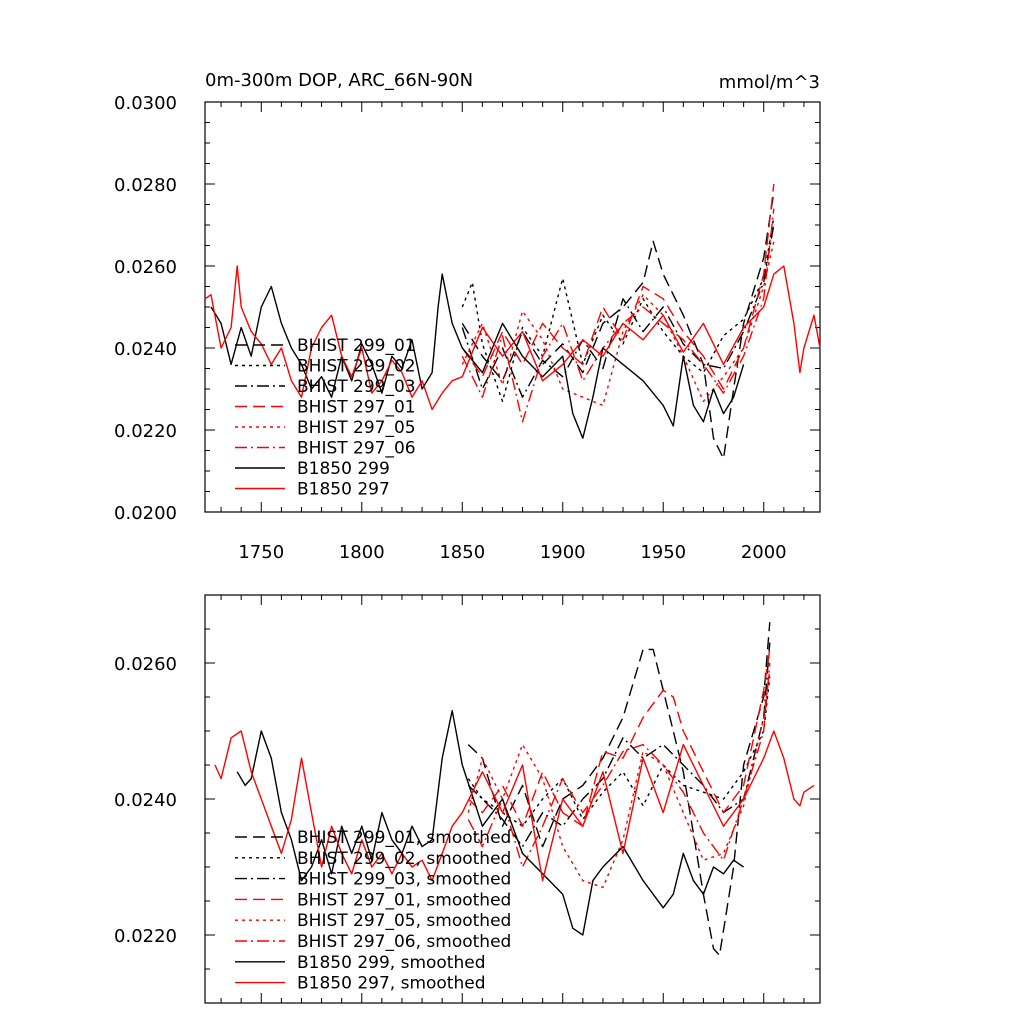 This screenshot has height=1024, width=1024. What do you see at coordinates (261, 552) in the screenshot?
I see `x-tick-label: 1750` at bounding box center [261, 552].